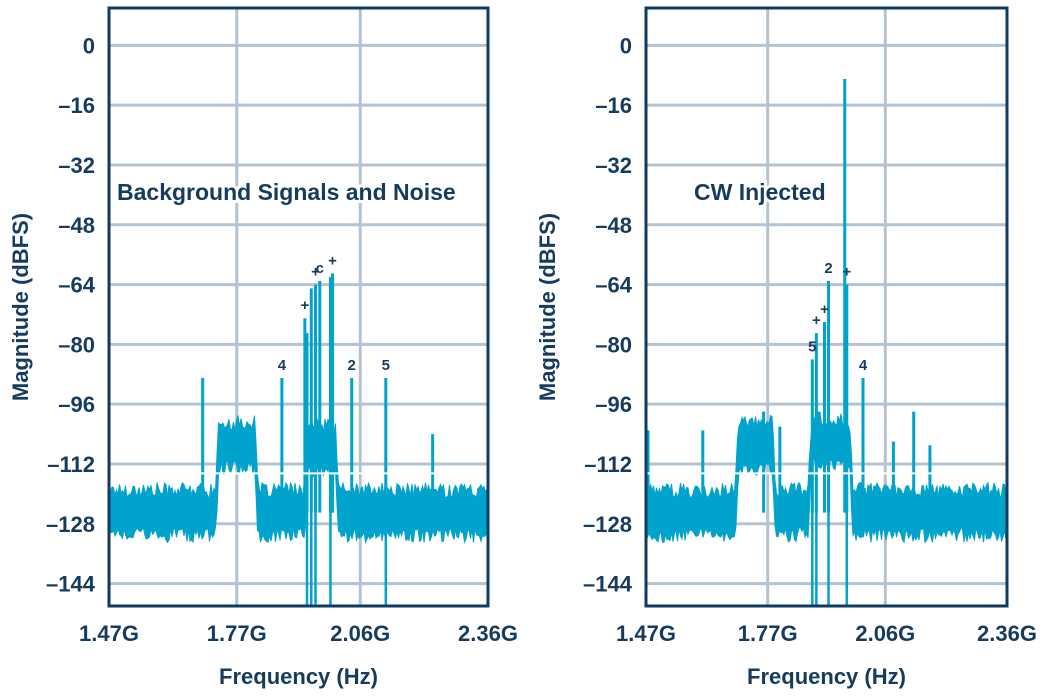 This screenshot has width=1051, height=698. What do you see at coordinates (320, 268) in the screenshot?
I see `spur-label: c` at bounding box center [320, 268].